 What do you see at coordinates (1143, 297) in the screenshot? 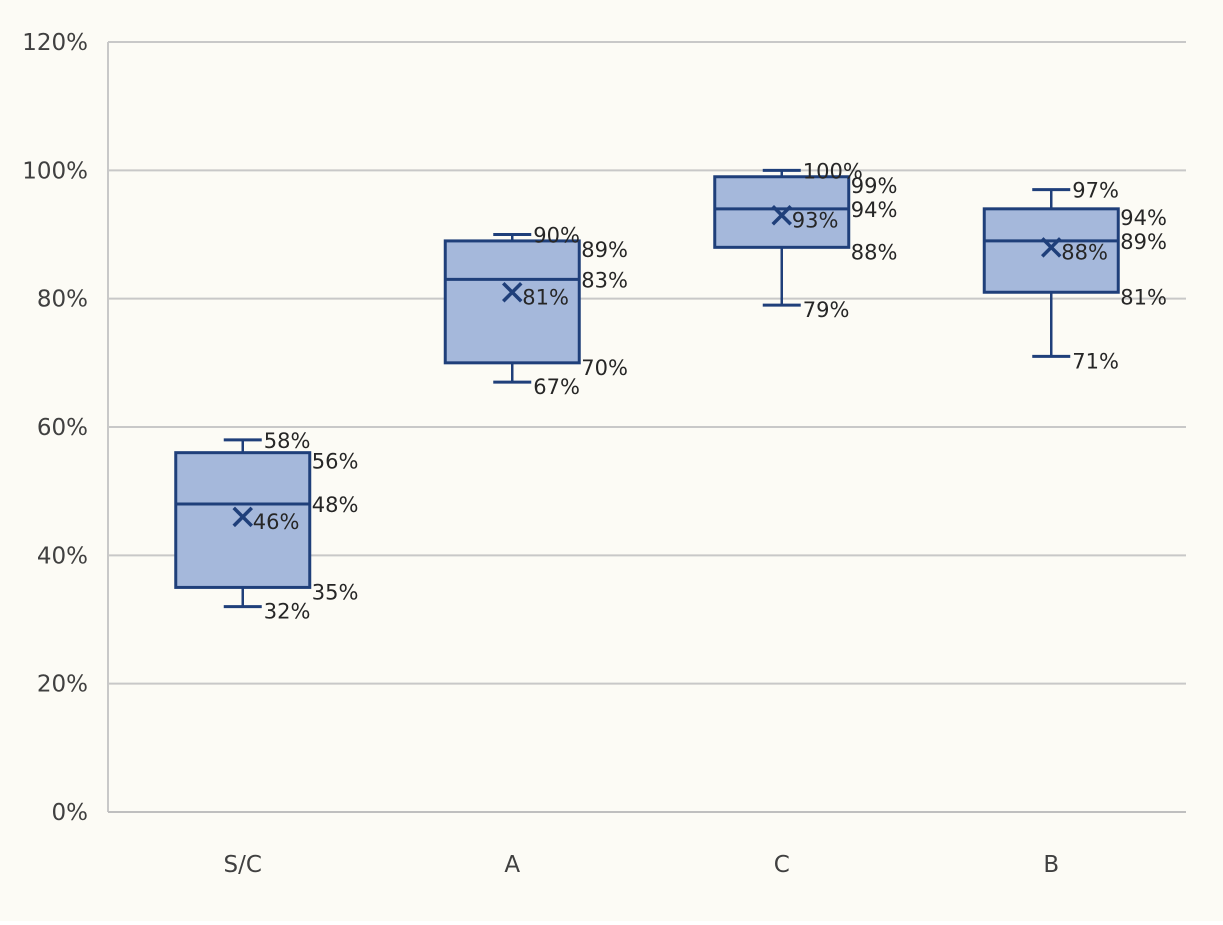
I see `data-label-q1: 81%` at bounding box center [1143, 297].